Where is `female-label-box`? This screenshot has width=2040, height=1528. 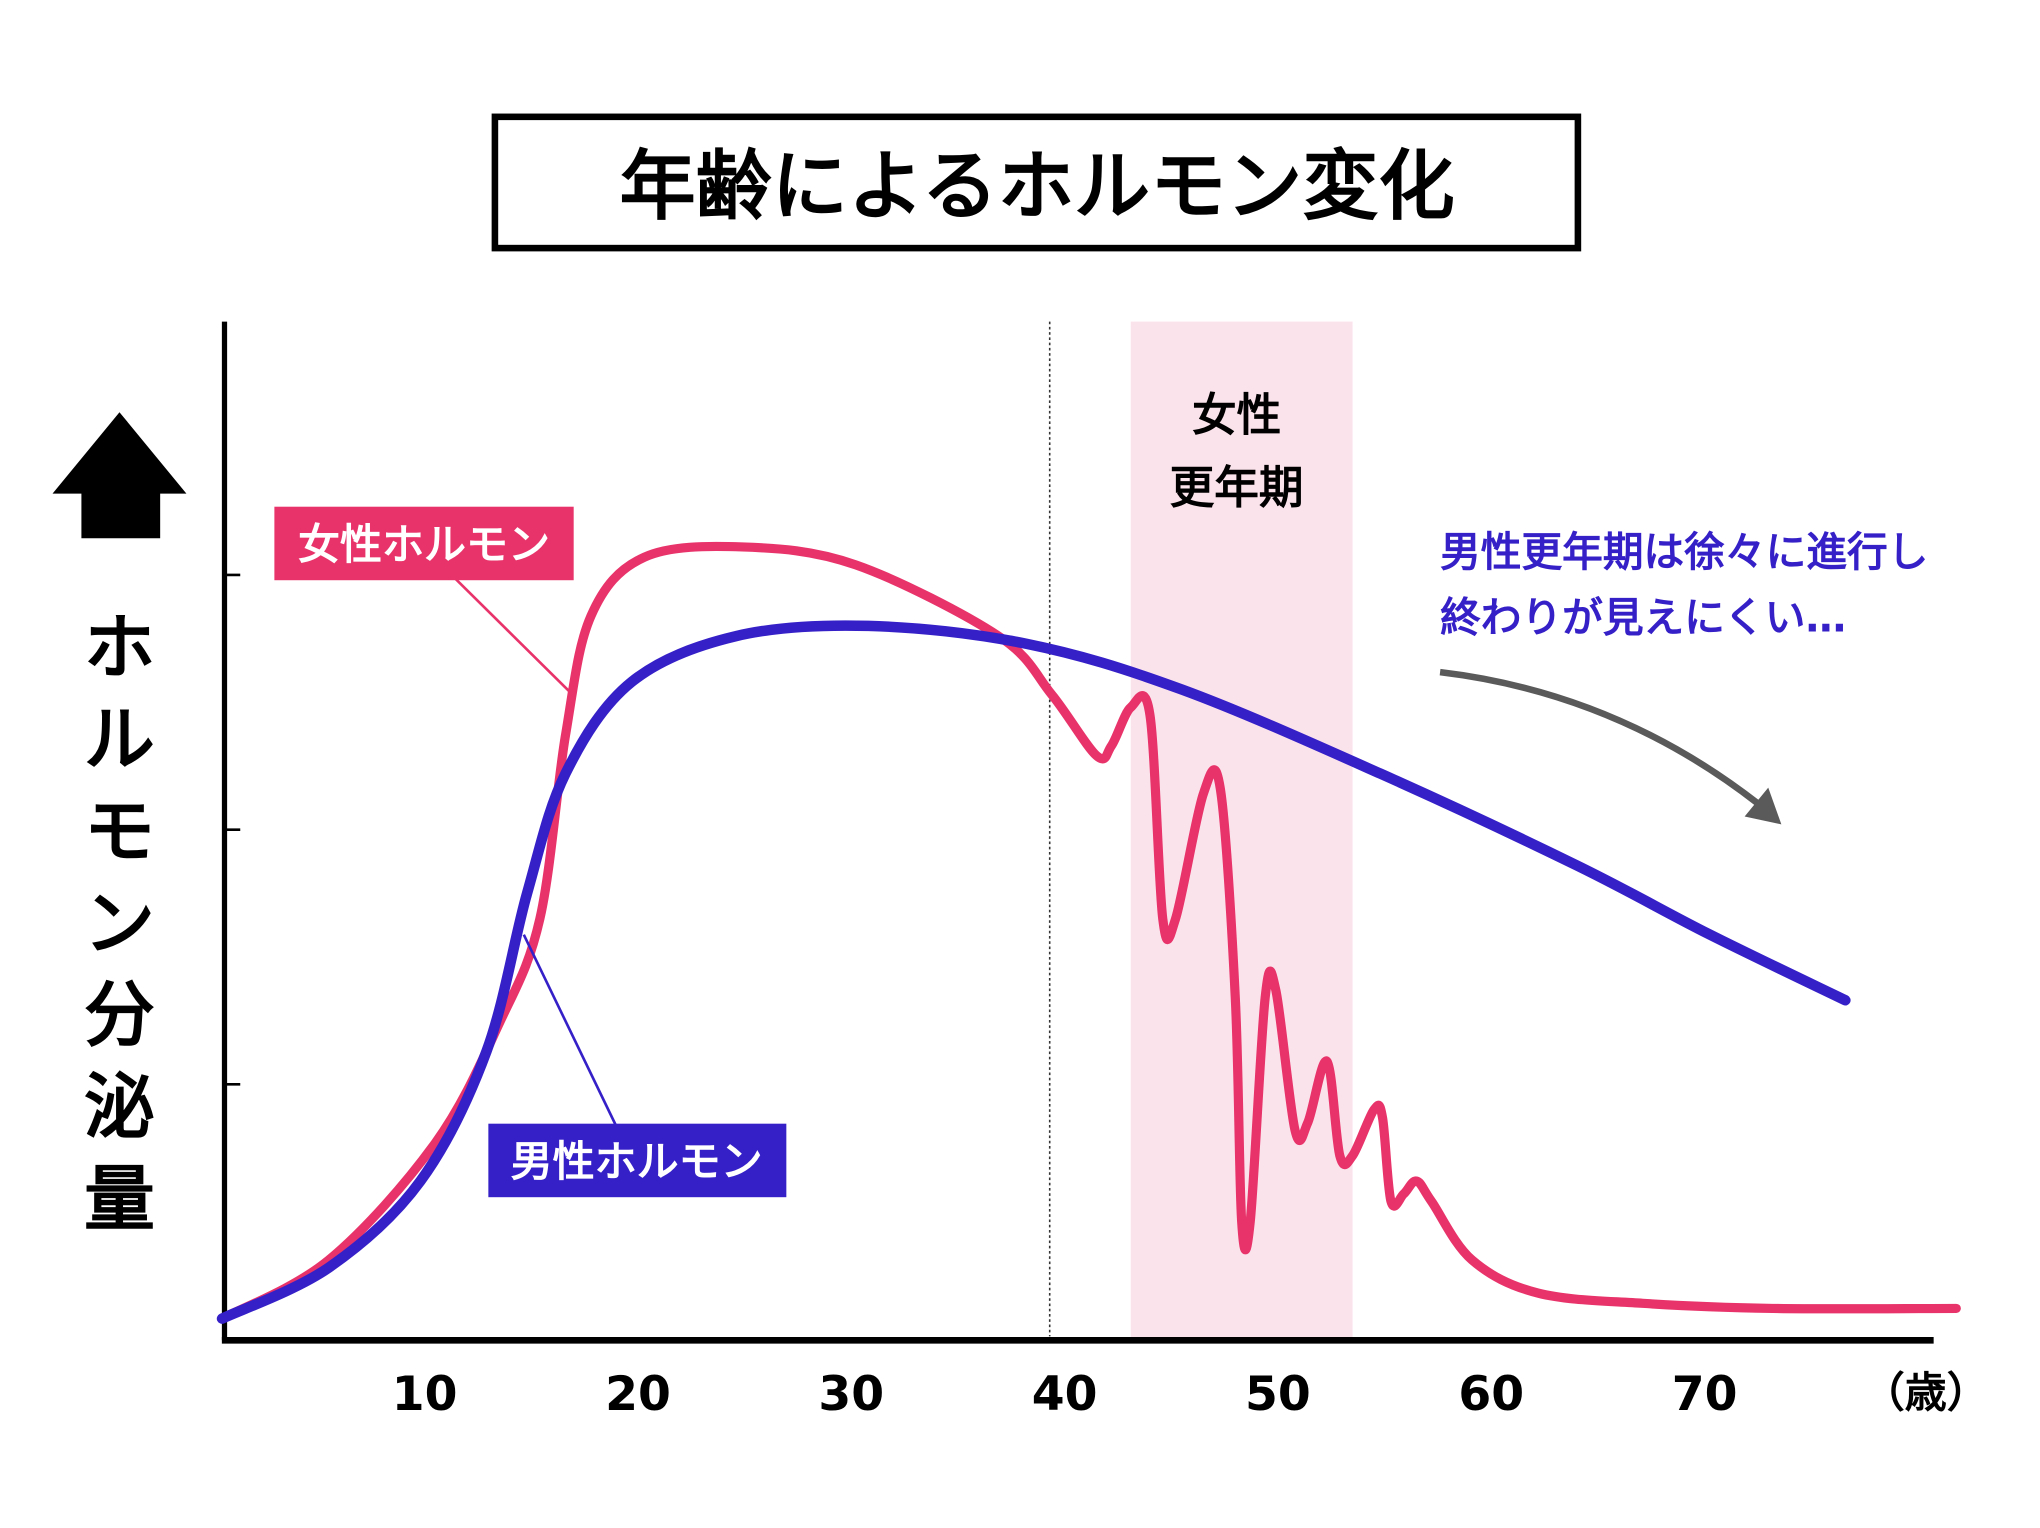 female-label-box is located at coordinates (424, 543).